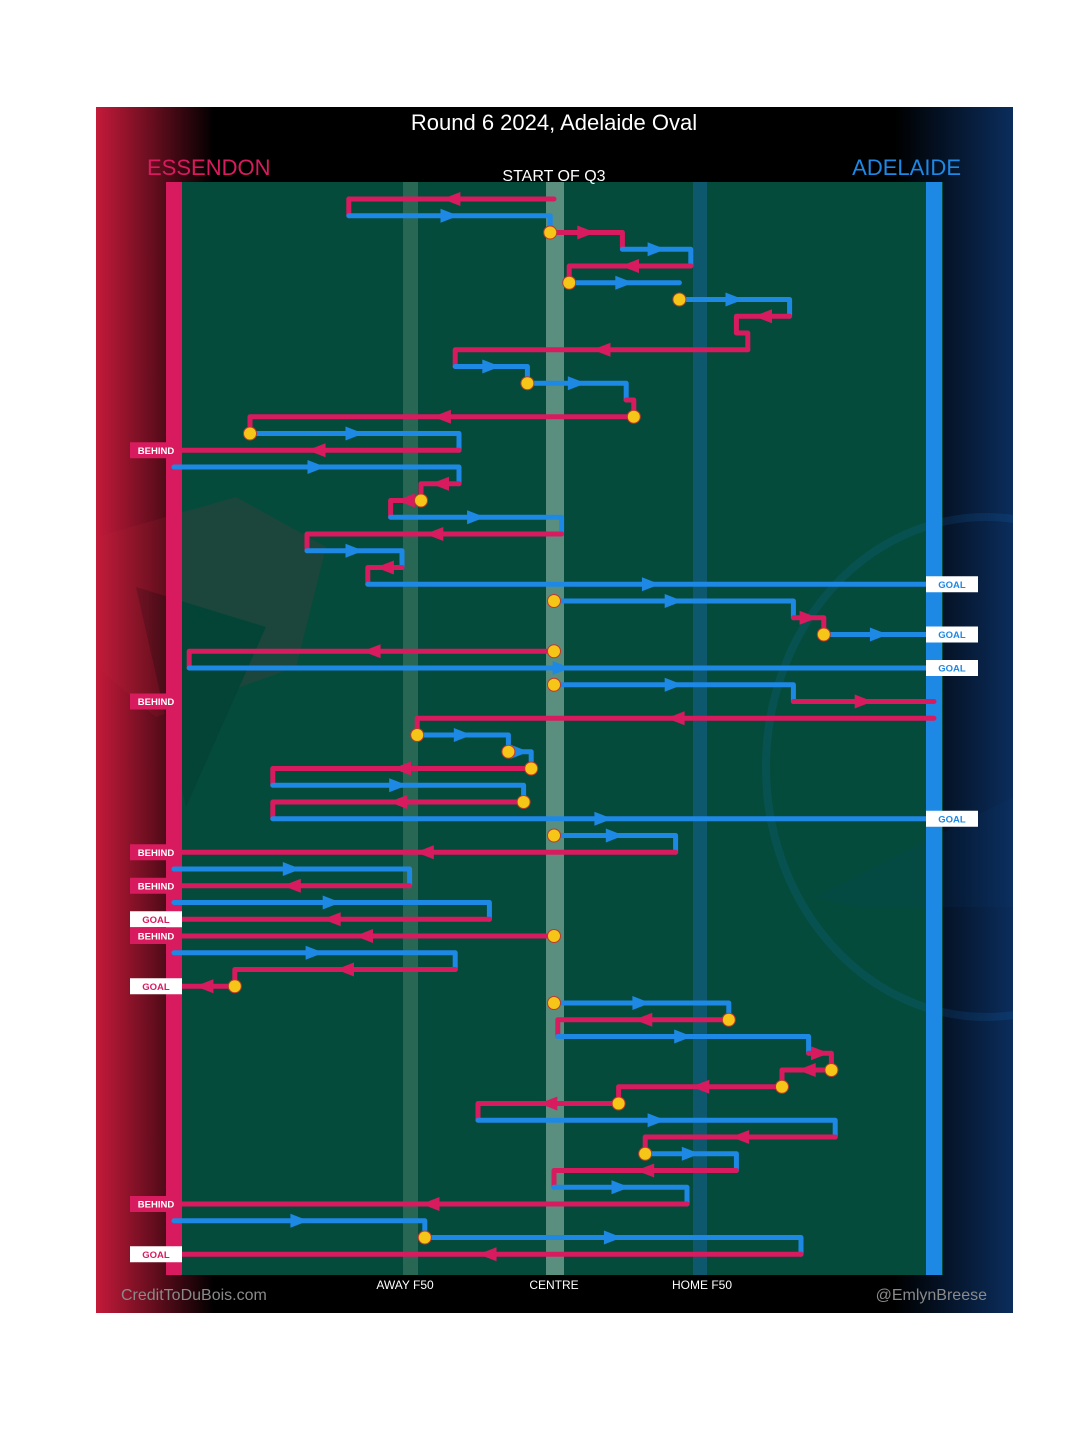 Image resolution: width=1080 pixels, height=1435 pixels. I want to click on credit-left: CreditToDuBois.com, so click(194, 1295).